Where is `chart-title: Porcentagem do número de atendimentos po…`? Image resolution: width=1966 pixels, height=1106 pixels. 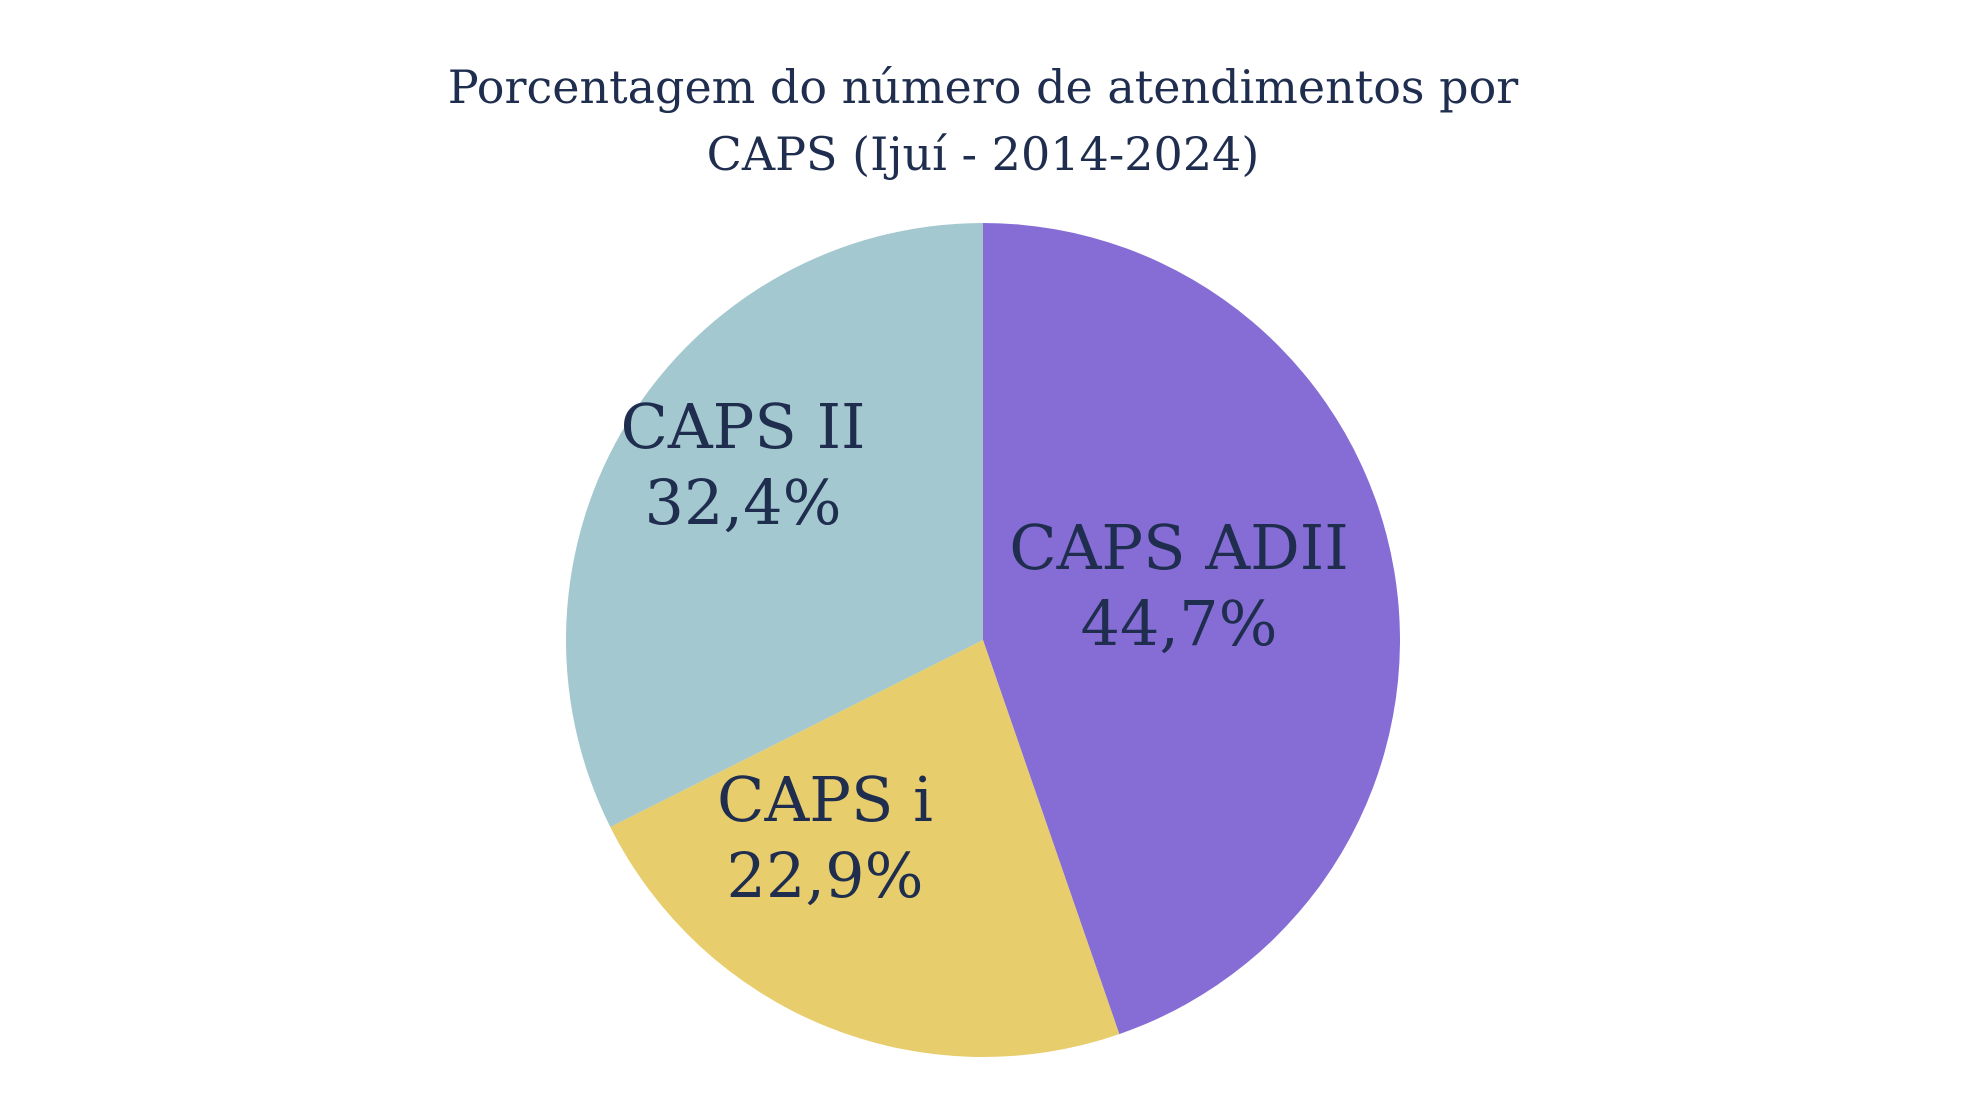
chart-title: Porcentagem do número de atendimentos po… is located at coordinates (983, 120).